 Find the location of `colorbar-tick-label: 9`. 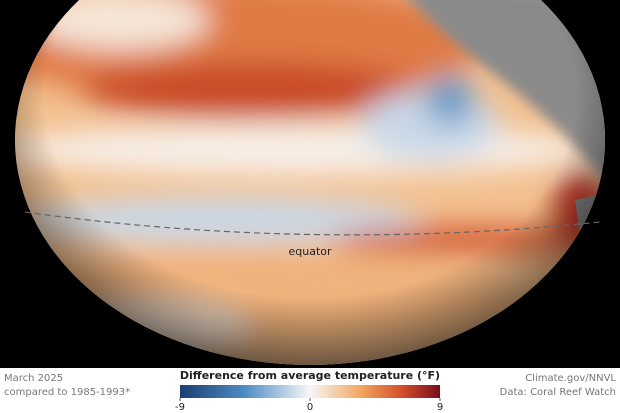

colorbar-tick-label: 9 is located at coordinates (440, 407).